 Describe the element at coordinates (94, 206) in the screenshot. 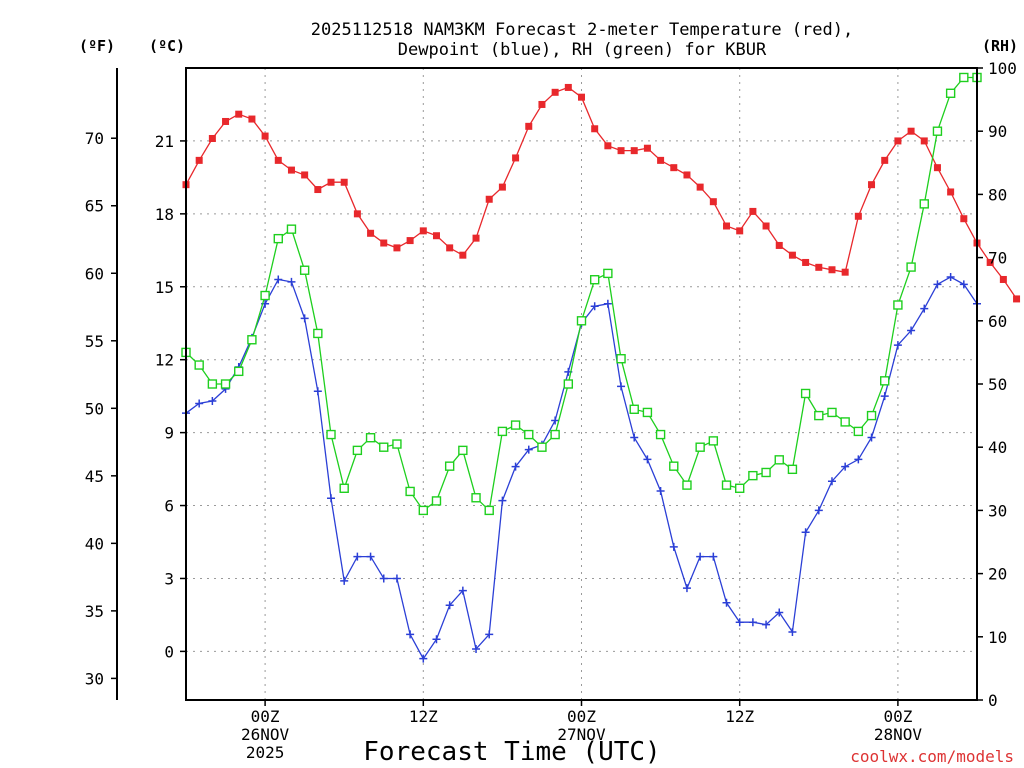

I see `f-tick-label: 65` at that location.